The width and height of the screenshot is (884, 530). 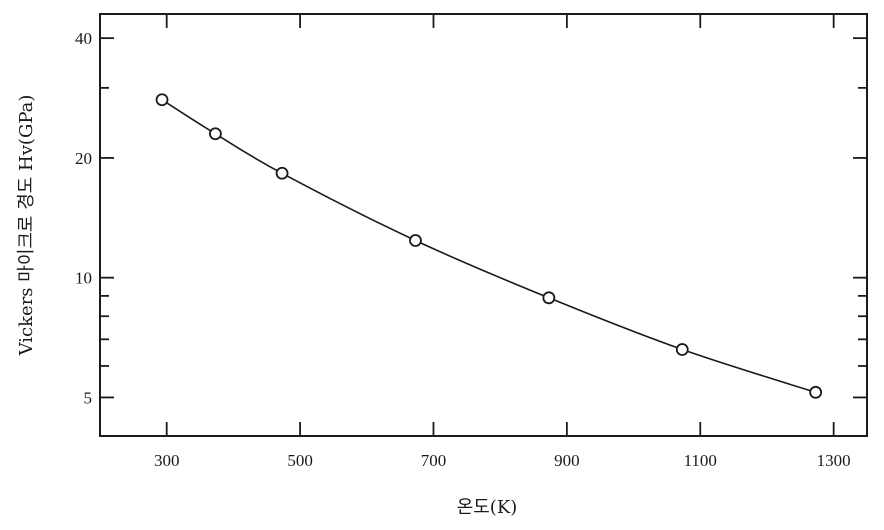 I want to click on x-tick-label: 1100, so click(x=700, y=460).